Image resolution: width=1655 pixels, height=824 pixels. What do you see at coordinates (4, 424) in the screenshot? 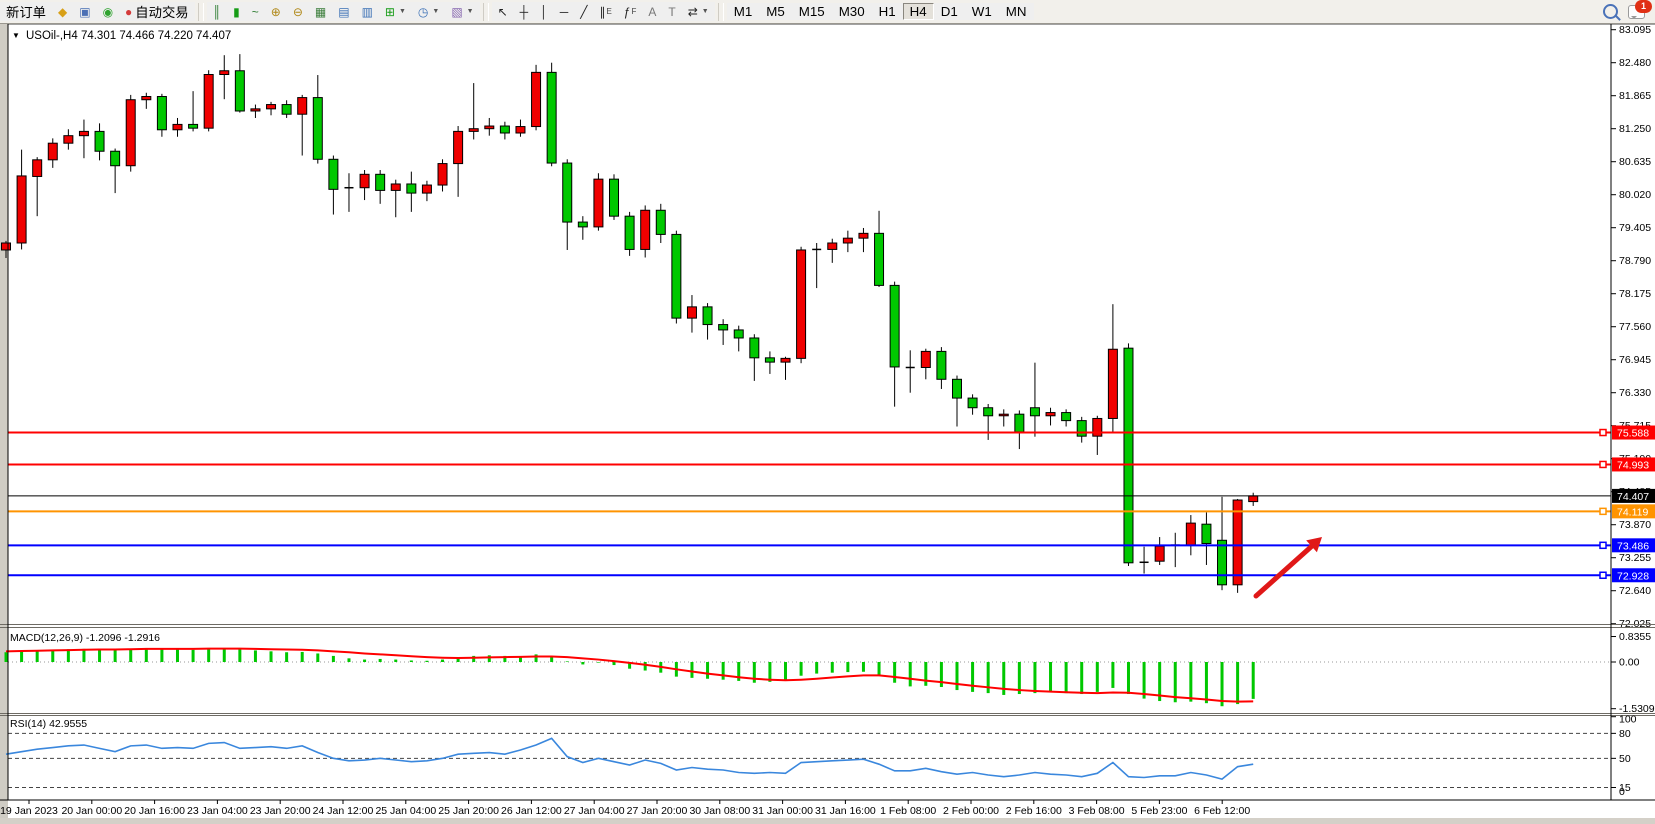
I see `window-left-edge` at bounding box center [4, 424].